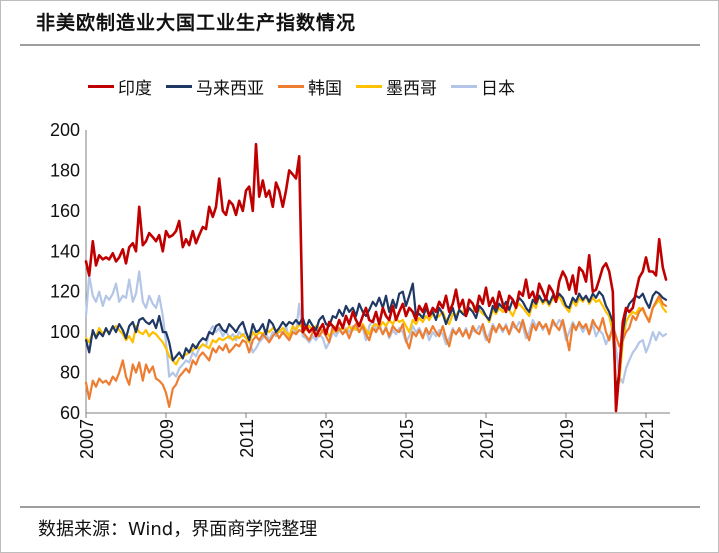 This screenshot has width=719, height=553. Describe the element at coordinates (179, 86) in the screenshot. I see `legend-swatch-malaysia` at that location.